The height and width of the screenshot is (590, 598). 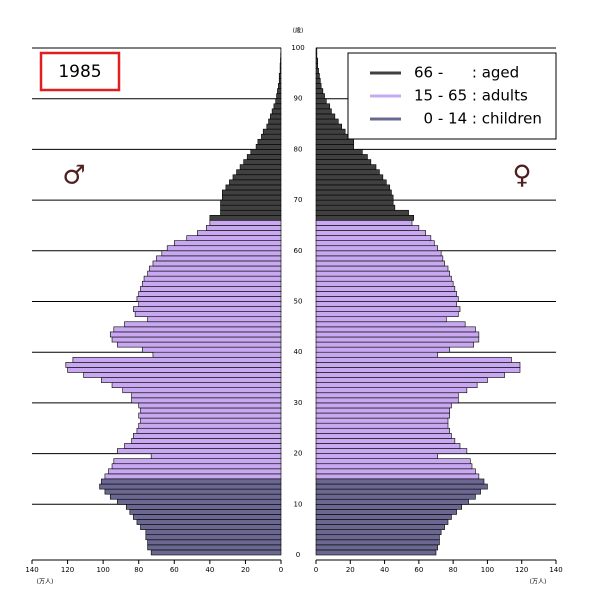 What do you see at coordinates (298, 352) in the screenshot?
I see `y-tick-label: 40` at bounding box center [298, 352].